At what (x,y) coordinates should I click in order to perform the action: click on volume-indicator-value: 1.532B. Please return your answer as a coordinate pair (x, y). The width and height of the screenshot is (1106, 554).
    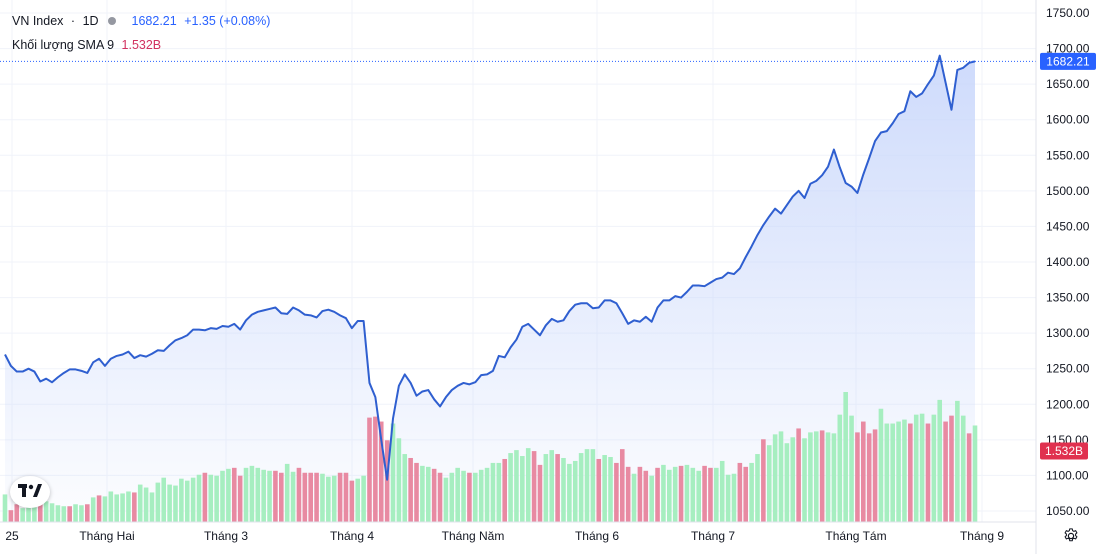
    Looking at the image, I should click on (141, 44).